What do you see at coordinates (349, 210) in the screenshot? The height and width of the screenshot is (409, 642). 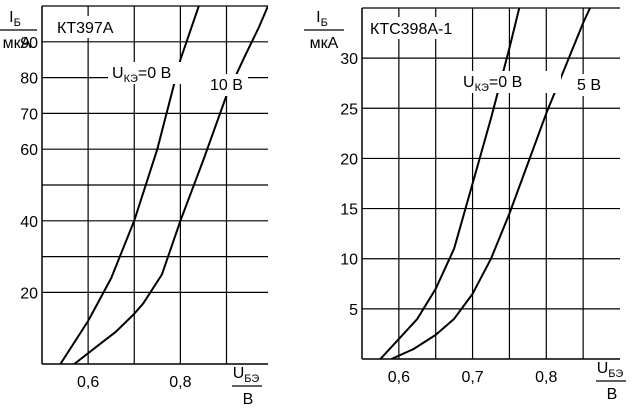 I see `y-tick-label: 15` at bounding box center [349, 210].